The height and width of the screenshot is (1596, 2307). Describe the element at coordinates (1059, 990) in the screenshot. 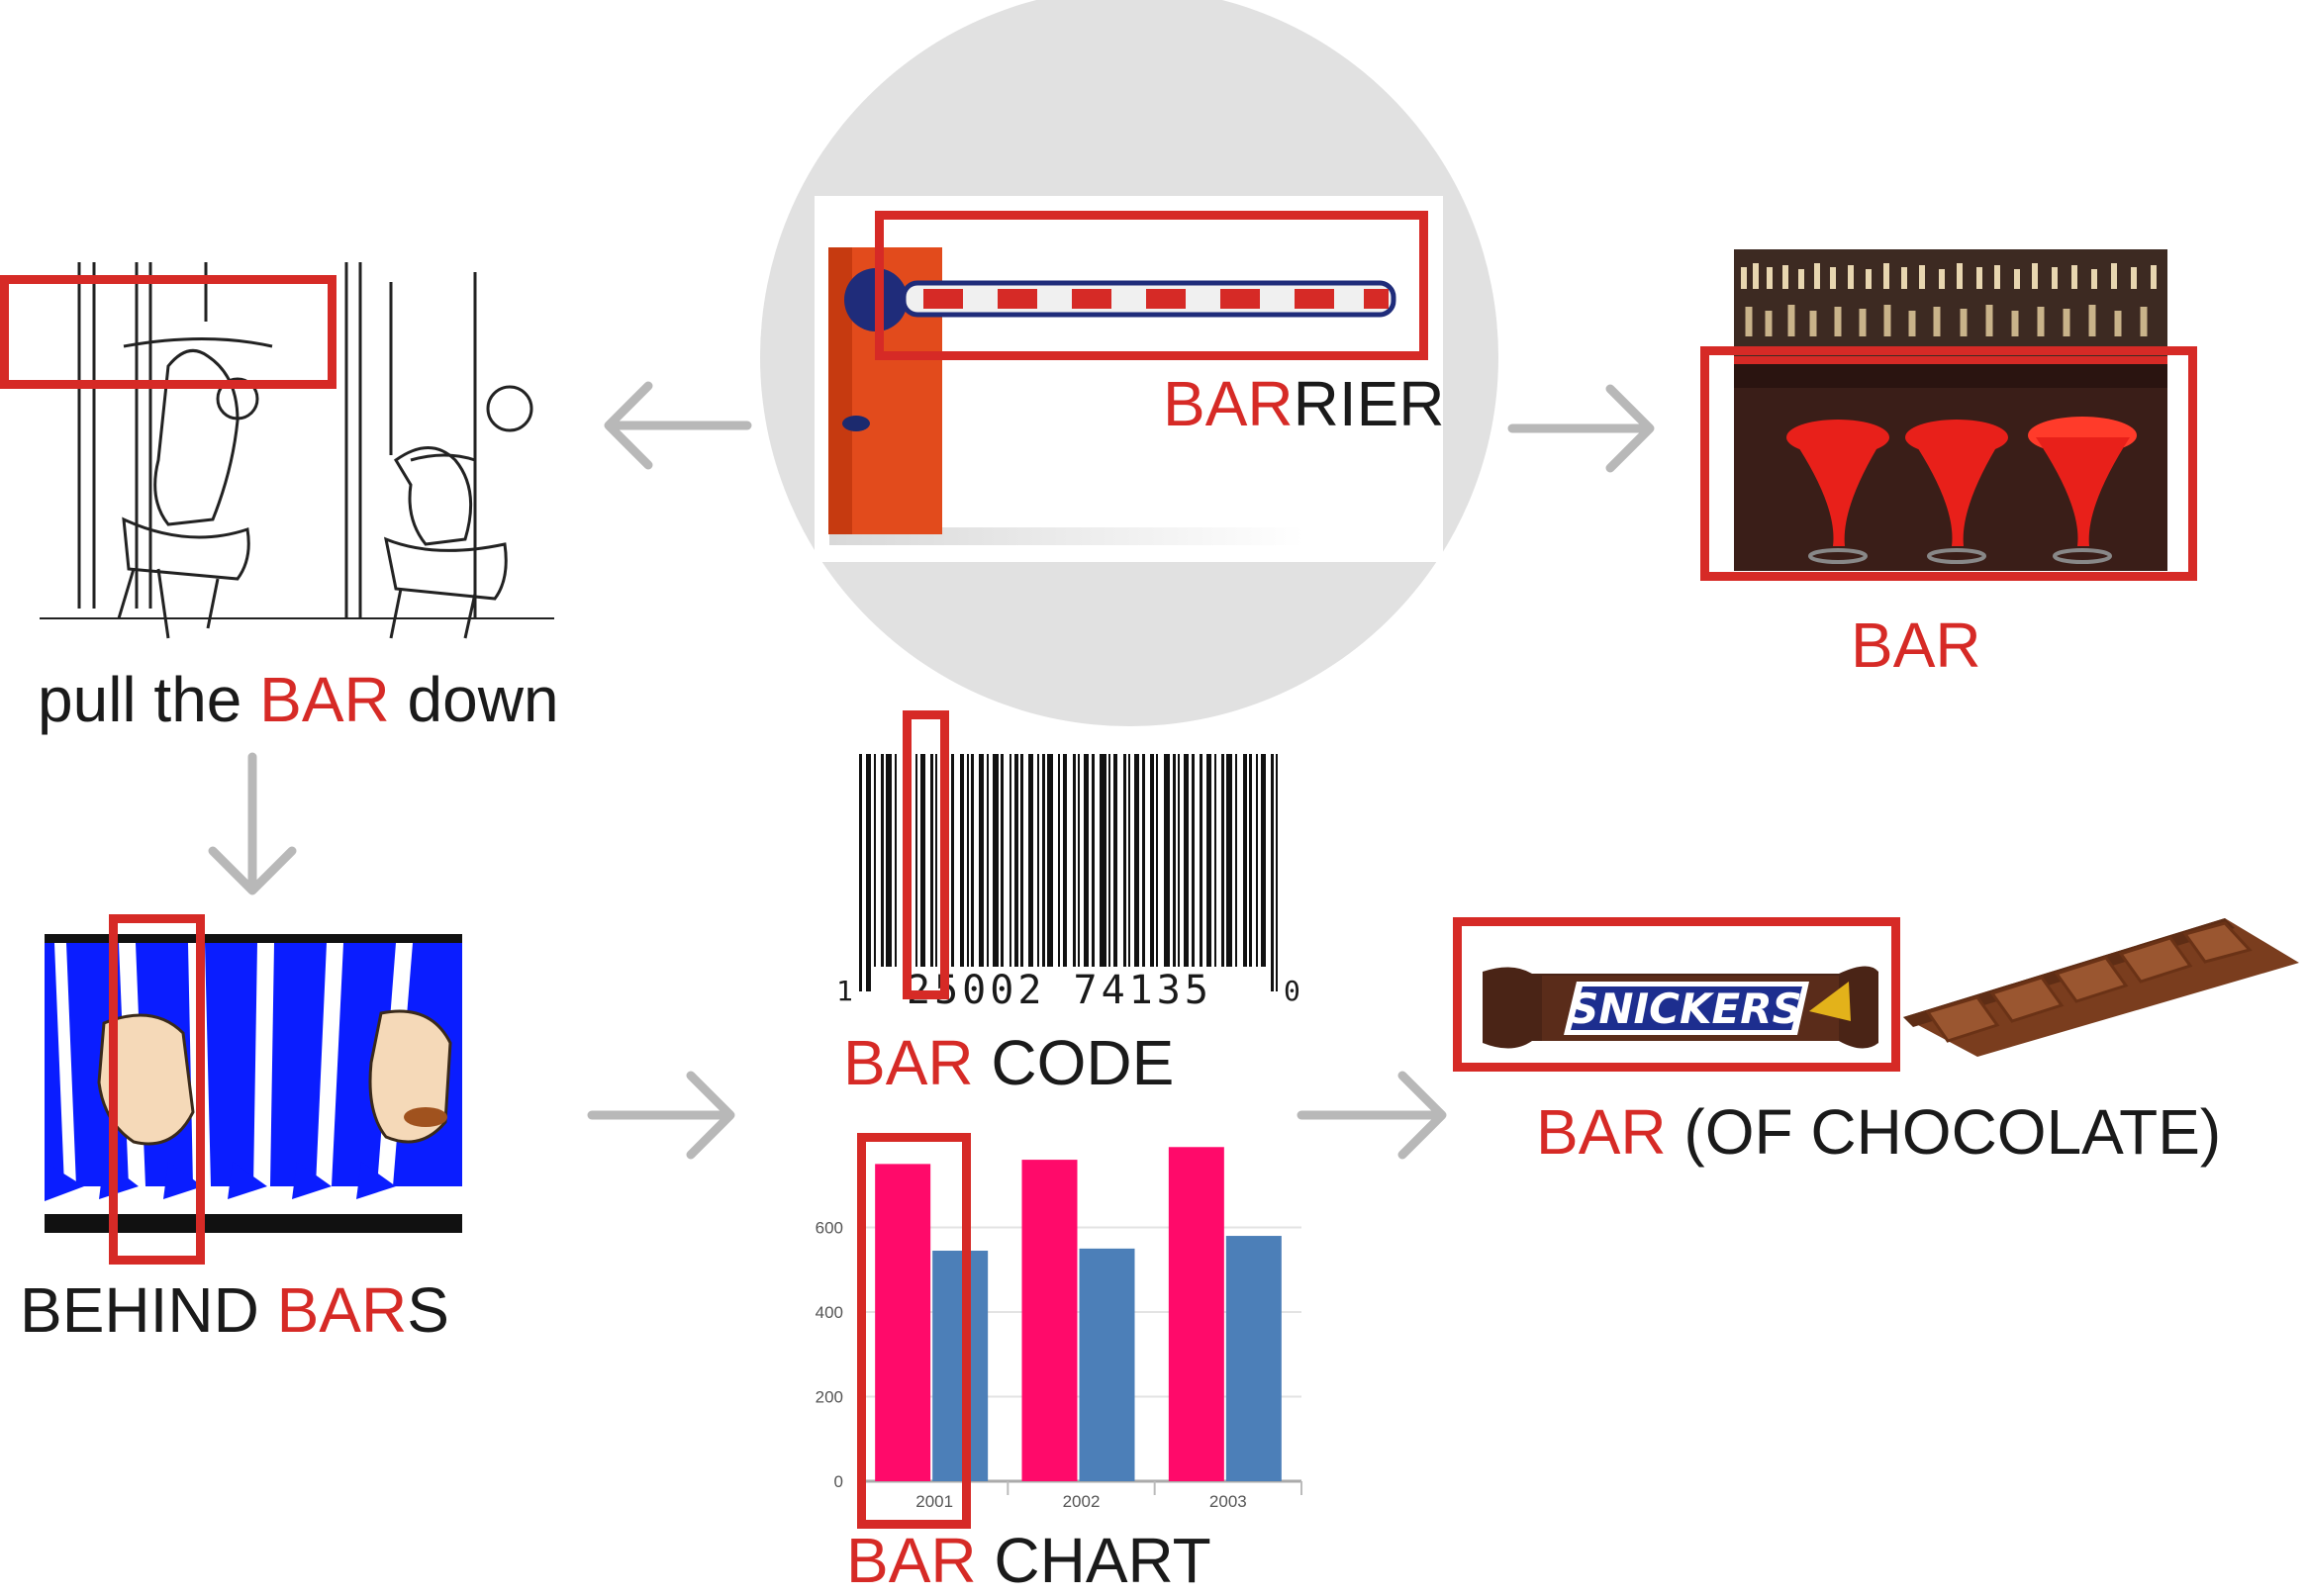

I see `barcode-digits: 25002 74135` at that location.